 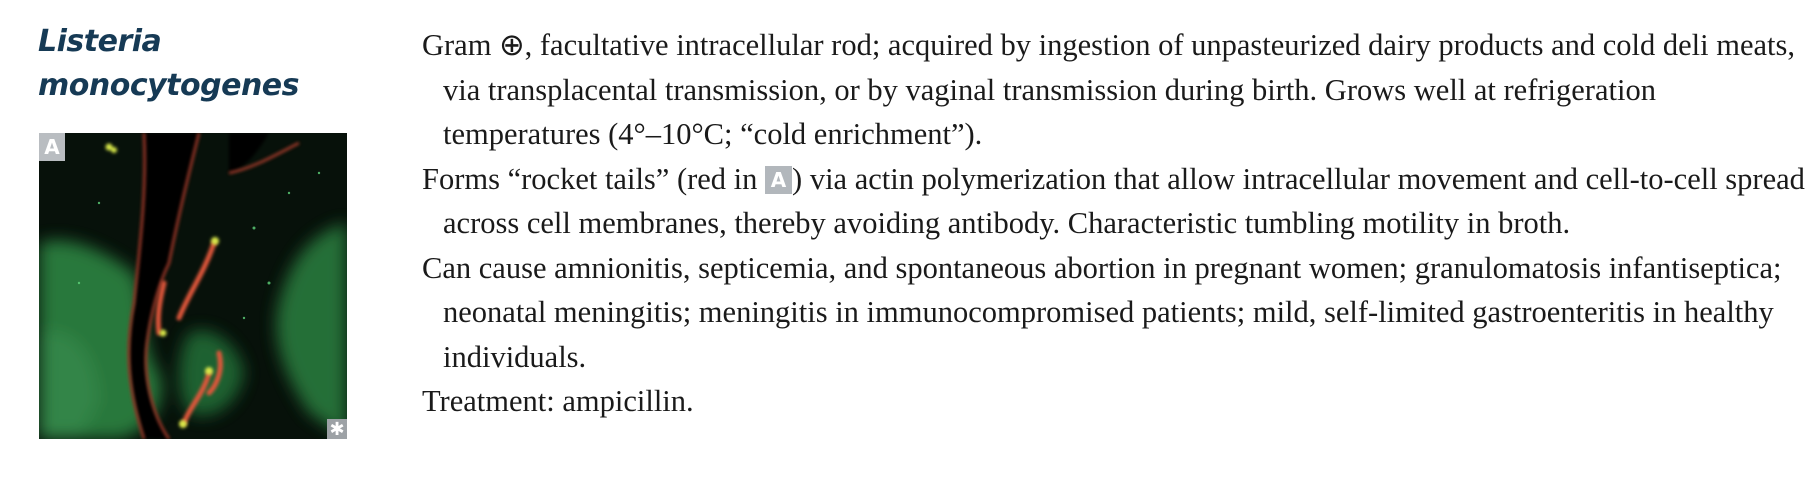 I want to click on copyright-star-icon: ✱, so click(x=337, y=429).